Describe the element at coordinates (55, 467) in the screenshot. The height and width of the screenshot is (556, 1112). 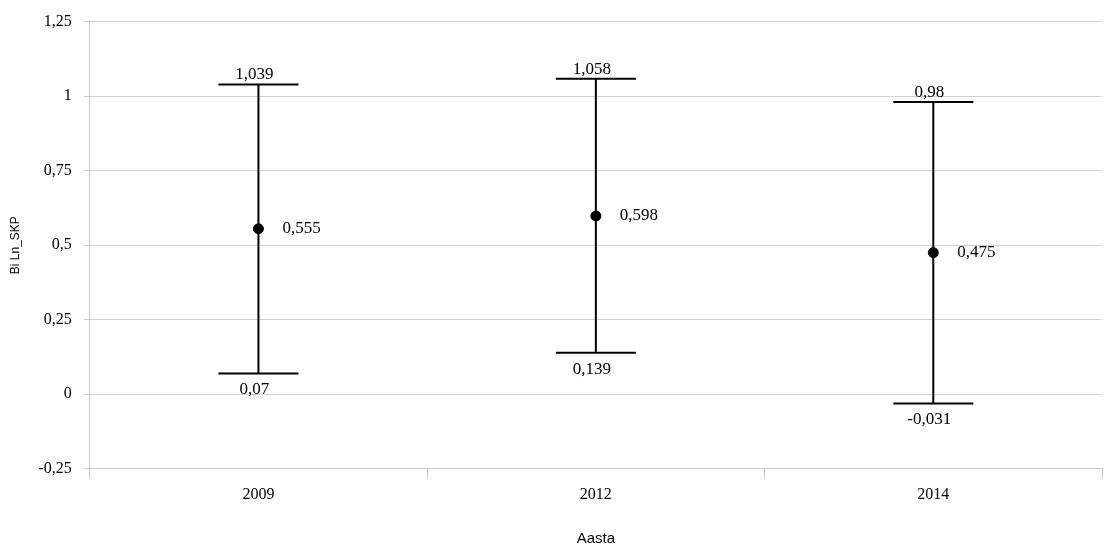
I see `y-tick-label: -0,25` at that location.